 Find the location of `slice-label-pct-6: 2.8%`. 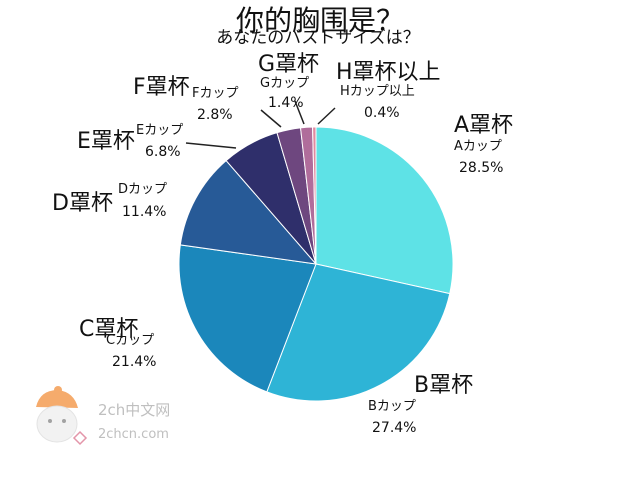

slice-label-pct-6: 2.8% is located at coordinates (215, 115).